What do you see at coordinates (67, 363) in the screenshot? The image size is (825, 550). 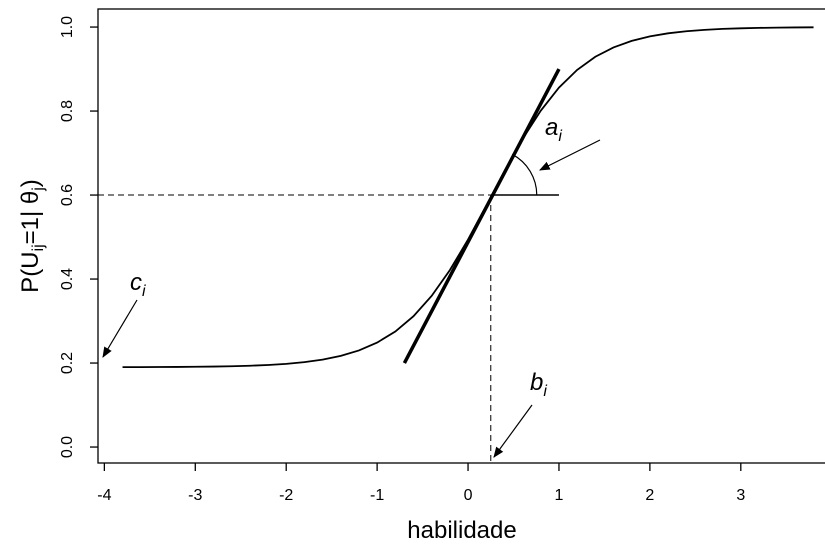 I see `y-tick-label: 0.2` at bounding box center [67, 363].